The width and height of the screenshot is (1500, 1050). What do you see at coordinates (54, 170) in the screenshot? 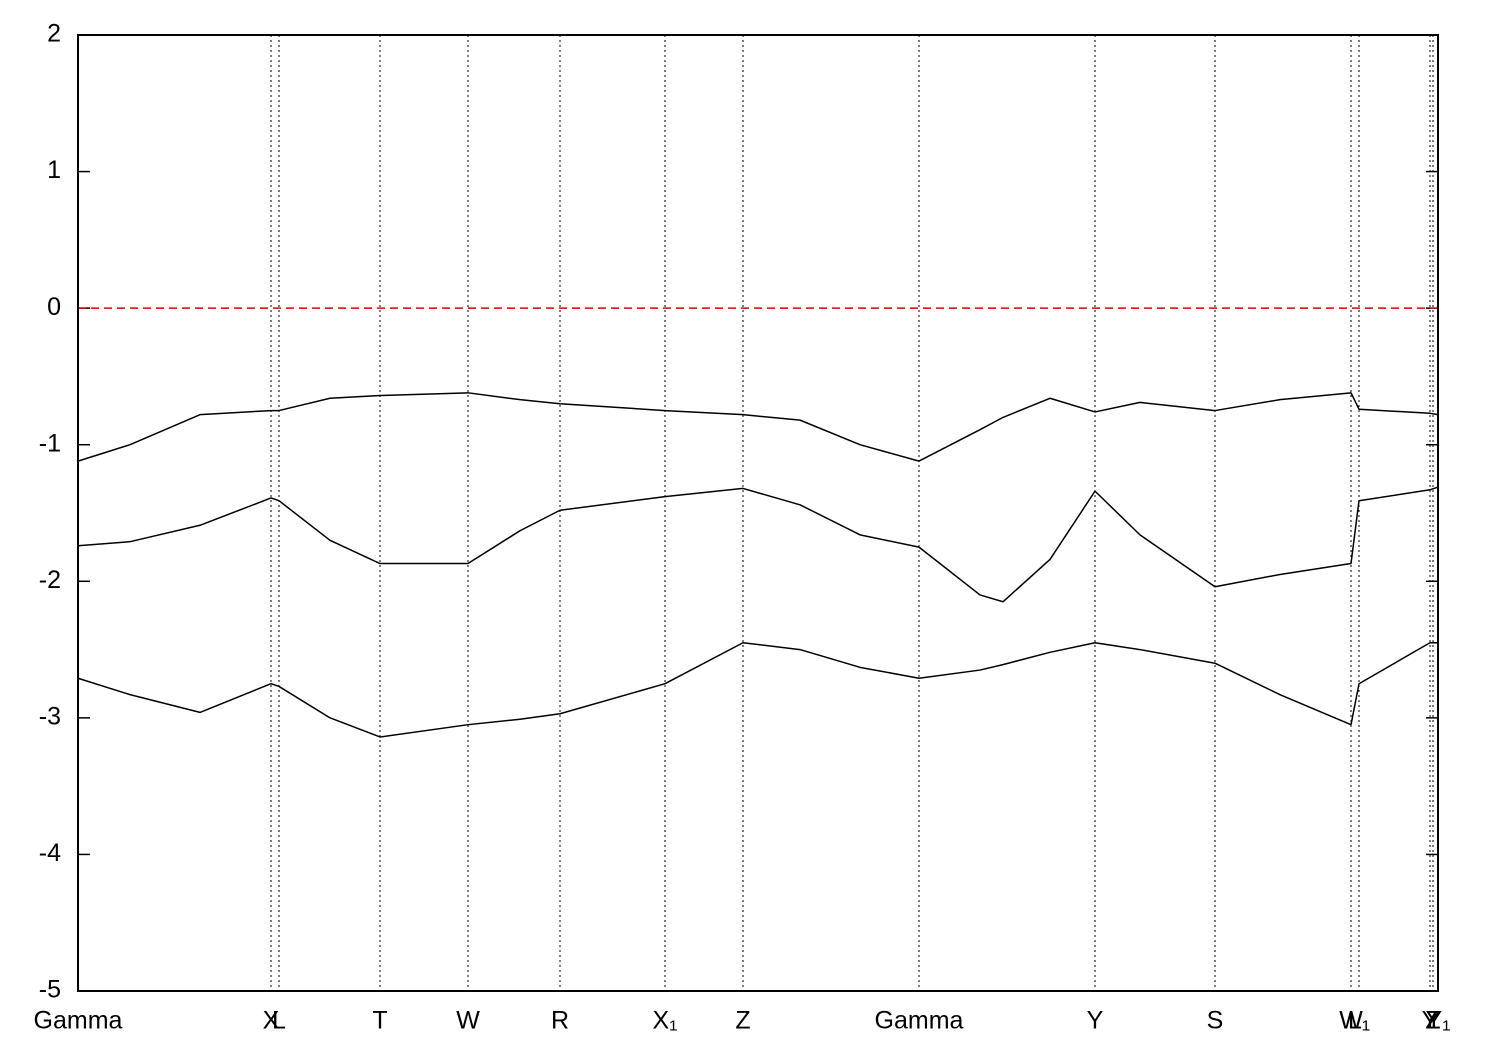
I see `y-tick-label: 1` at bounding box center [54, 170].